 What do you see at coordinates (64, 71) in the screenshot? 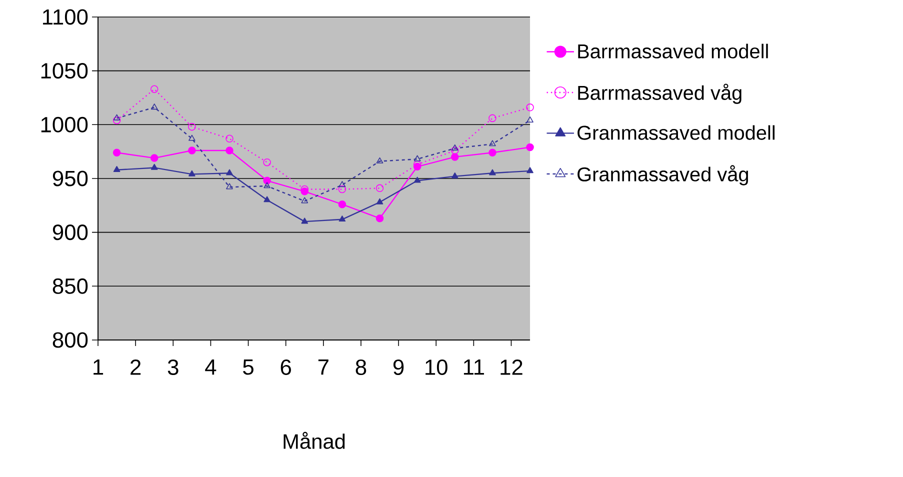
I see `y-tick-label: 1050` at bounding box center [64, 71].